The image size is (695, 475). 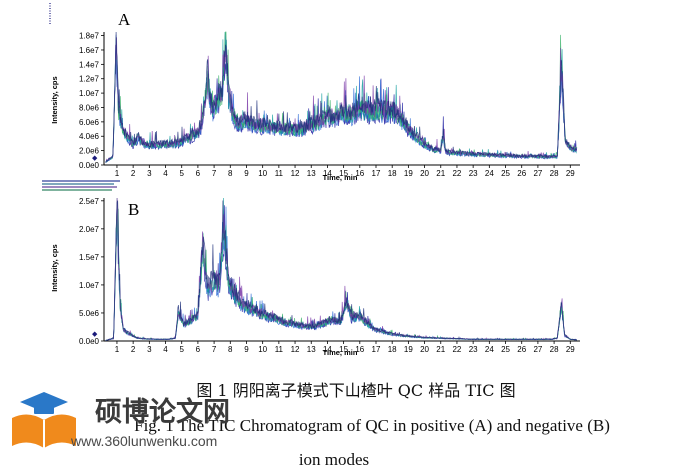 What do you see at coordinates (81, 185) in the screenshot?
I see `legend-glyph-middle` at bounding box center [81, 185].